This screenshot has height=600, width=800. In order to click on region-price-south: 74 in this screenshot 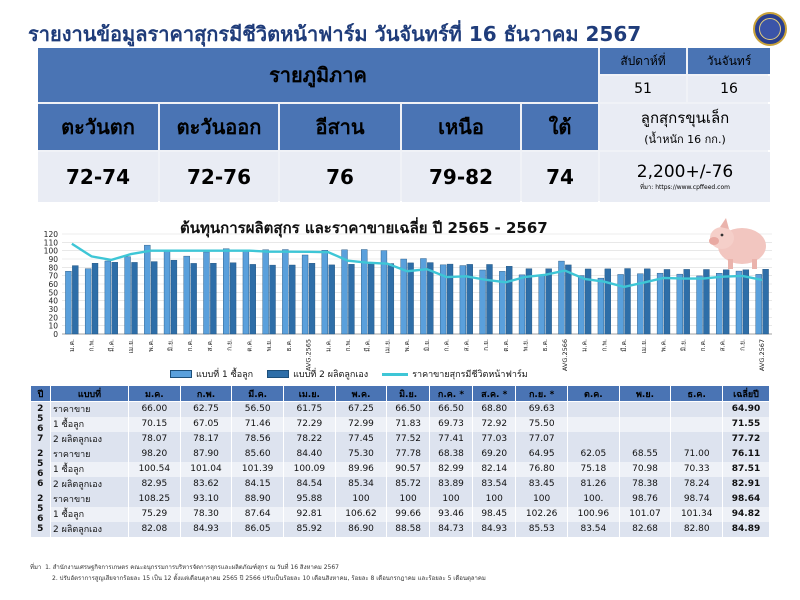, I will do `click(560, 177)`.